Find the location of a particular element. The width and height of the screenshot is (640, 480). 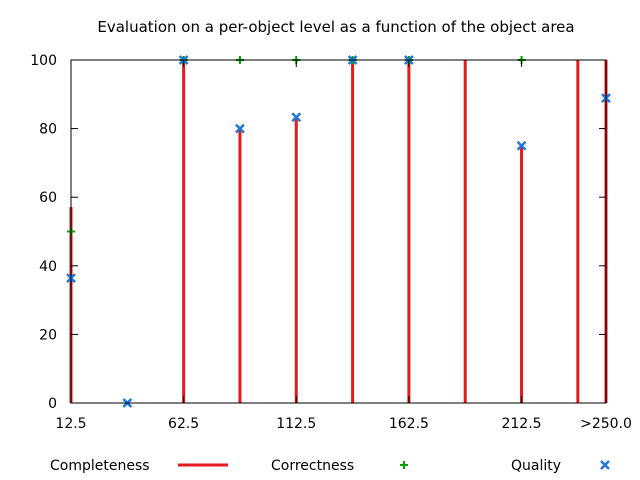

legend: Completeness Correctness Quality is located at coordinates (330, 466).